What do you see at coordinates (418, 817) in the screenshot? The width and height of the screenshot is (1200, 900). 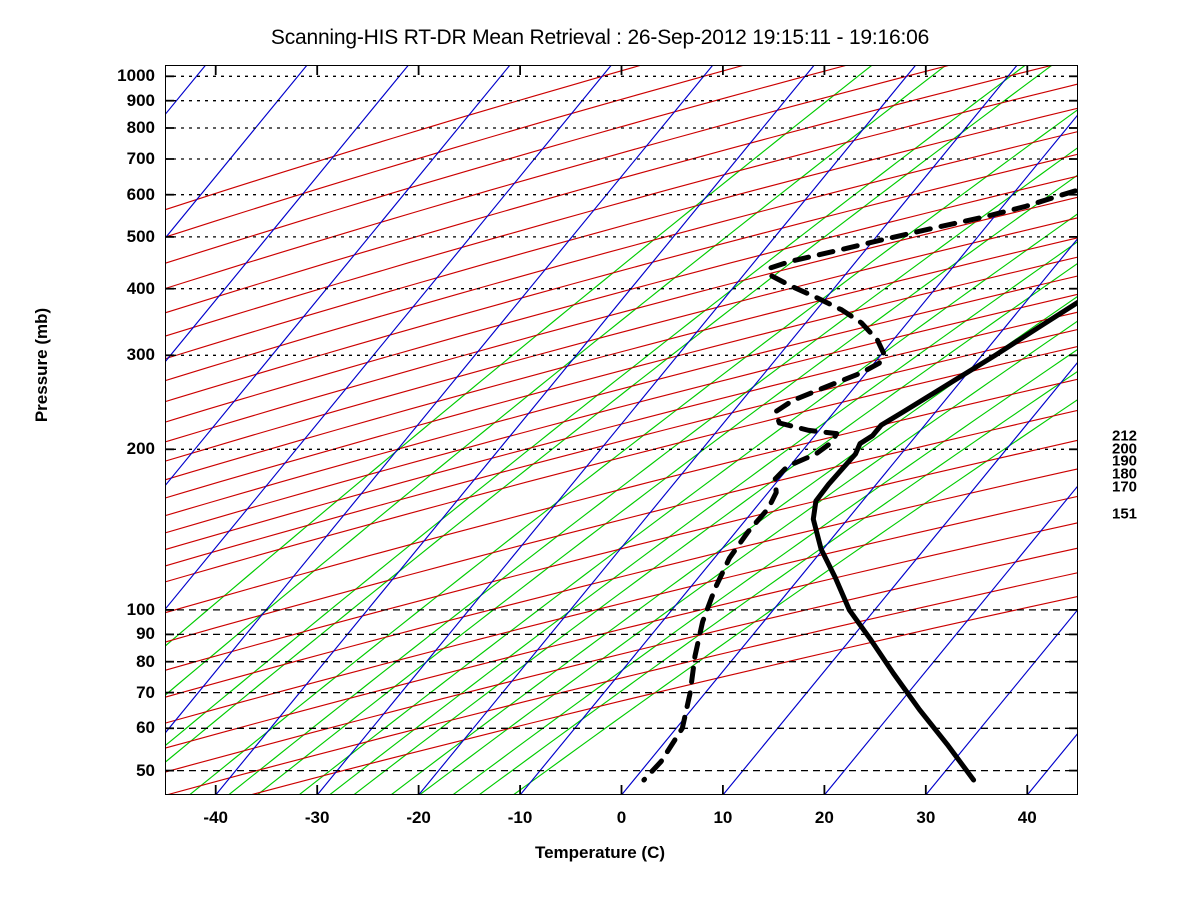 I see `x-tick-label: -20` at bounding box center [418, 817].